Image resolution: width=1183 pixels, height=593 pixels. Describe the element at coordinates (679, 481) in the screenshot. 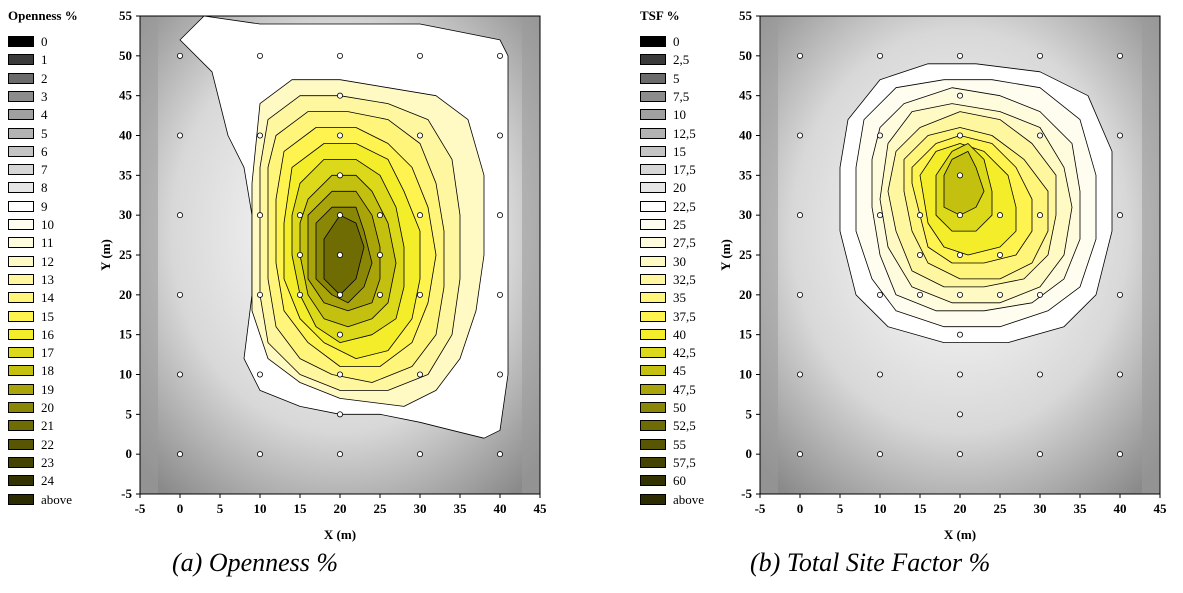

I see `legend-label: 60` at that location.